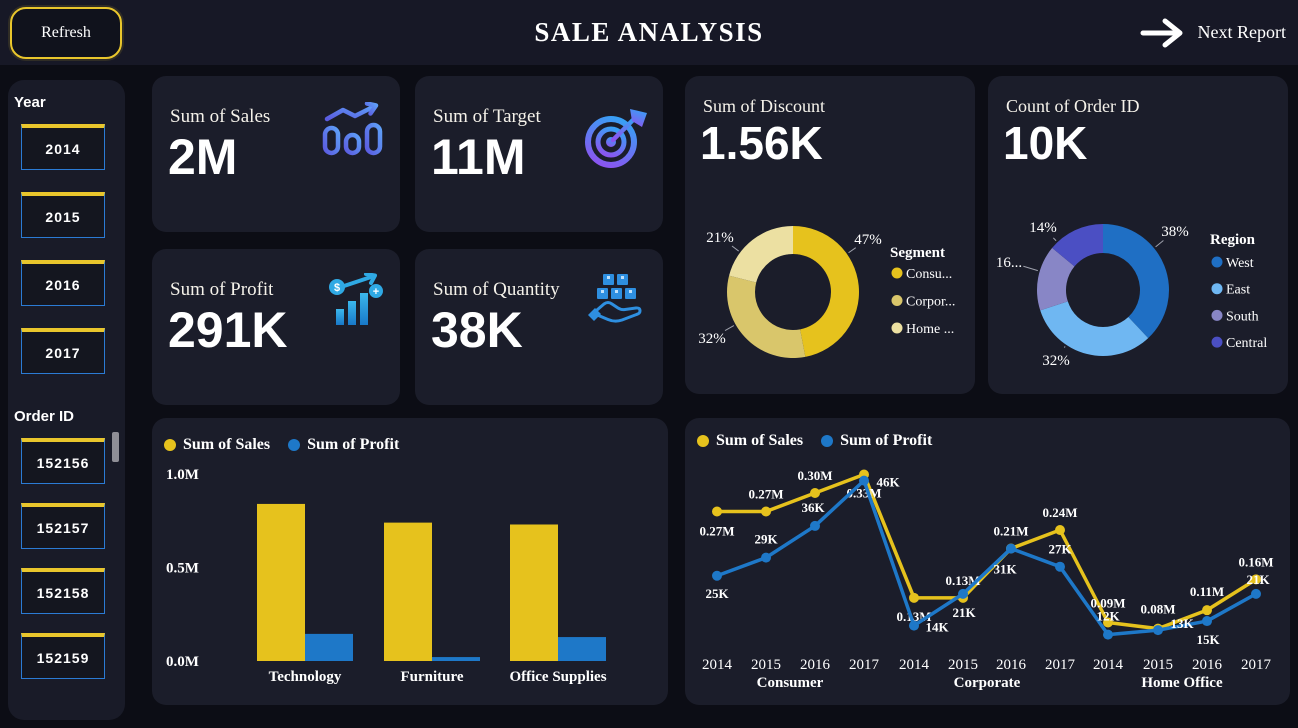 The height and width of the screenshot is (728, 1298). Describe the element at coordinates (937, 627) in the screenshot. I see `data-label: 14K` at that location.